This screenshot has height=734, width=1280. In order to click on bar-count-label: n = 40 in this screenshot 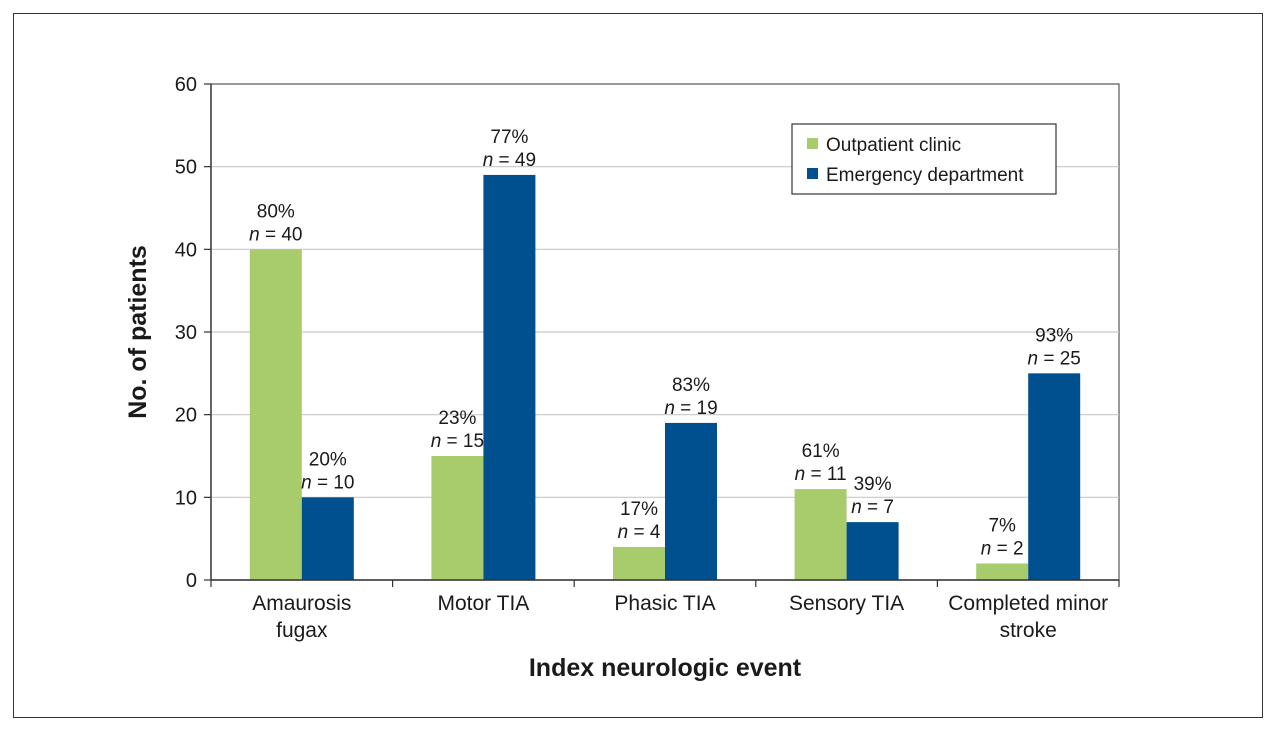, I will do `click(275, 234)`.